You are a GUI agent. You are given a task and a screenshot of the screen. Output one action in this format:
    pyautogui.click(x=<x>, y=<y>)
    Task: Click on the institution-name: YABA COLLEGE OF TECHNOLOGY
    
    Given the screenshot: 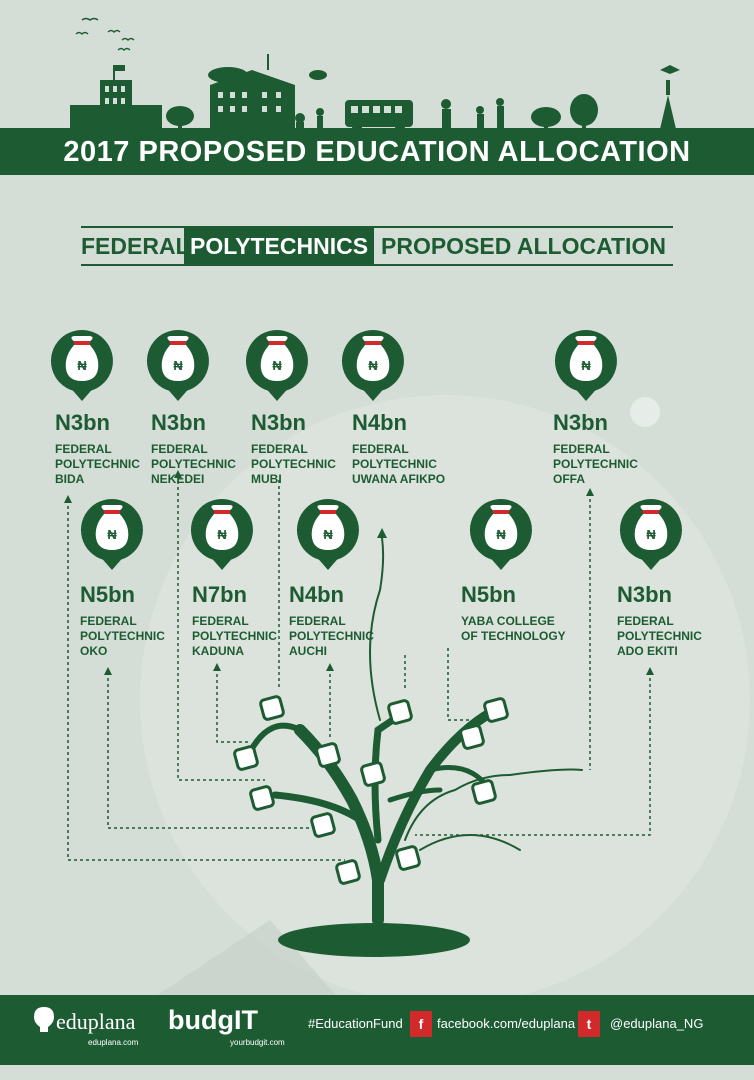 What is the action you would take?
    pyautogui.click(x=513, y=628)
    